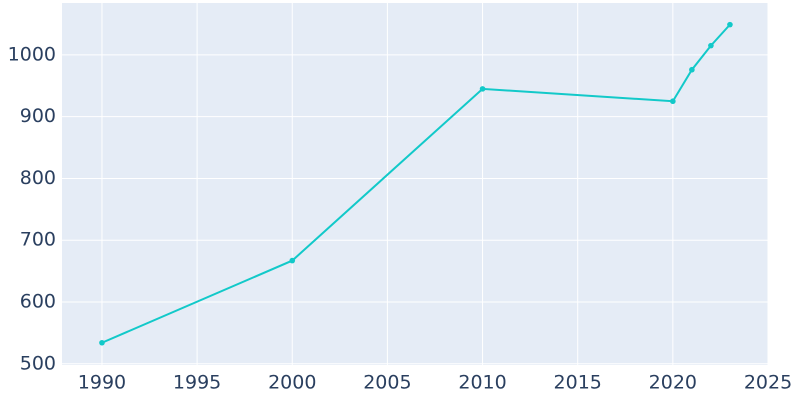 This screenshot has height=400, width=800. Describe the element at coordinates (38, 116) in the screenshot. I see `y-tick-label: 900` at that location.